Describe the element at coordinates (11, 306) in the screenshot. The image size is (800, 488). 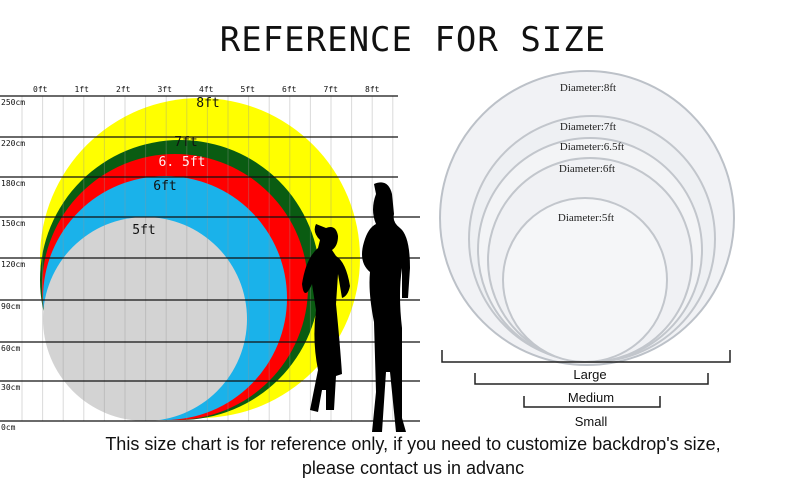
I see `cm-tick-label: 90cm` at that location.